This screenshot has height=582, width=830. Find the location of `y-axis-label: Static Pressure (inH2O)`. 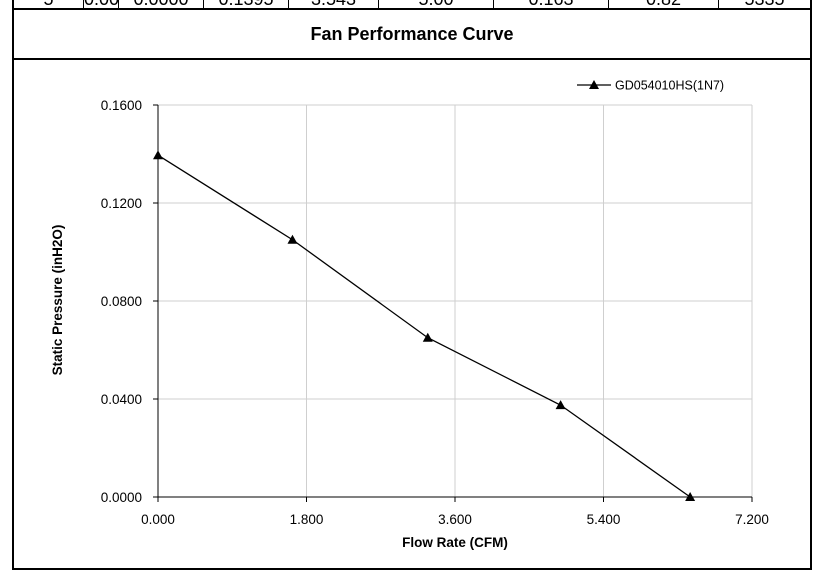

y-axis-label: Static Pressure (inH2O) is located at coordinates (57, 300).